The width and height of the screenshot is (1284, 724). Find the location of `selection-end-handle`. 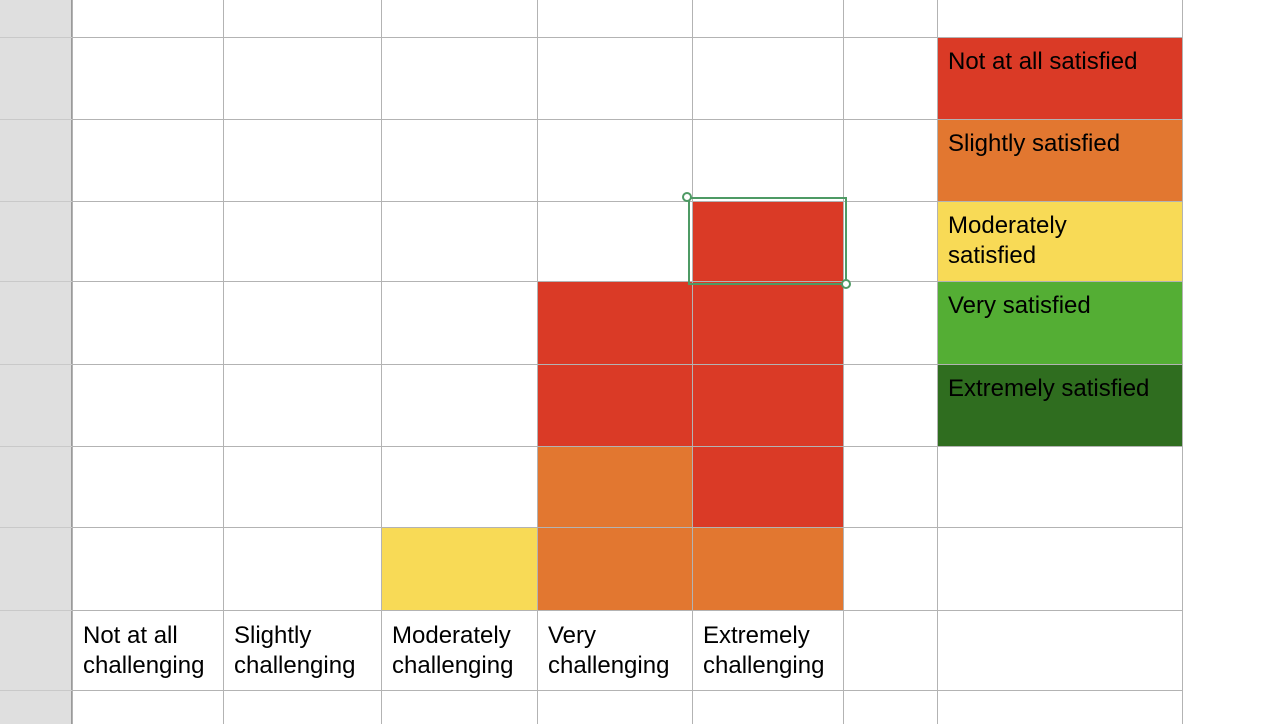

selection-end-handle is located at coordinates (846, 284).